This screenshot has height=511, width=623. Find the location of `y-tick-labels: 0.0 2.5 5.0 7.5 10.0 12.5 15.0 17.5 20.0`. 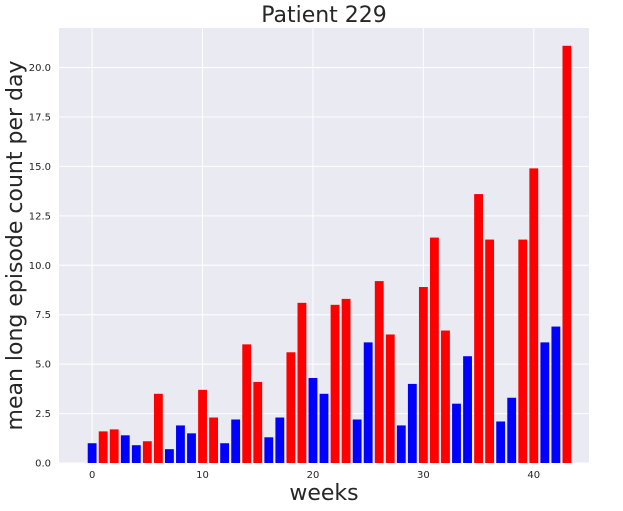

y-tick-labels: 0.0 2.5 5.0 7.5 10.0 12.5 15.0 17.5 20.0 is located at coordinates (40, 266).